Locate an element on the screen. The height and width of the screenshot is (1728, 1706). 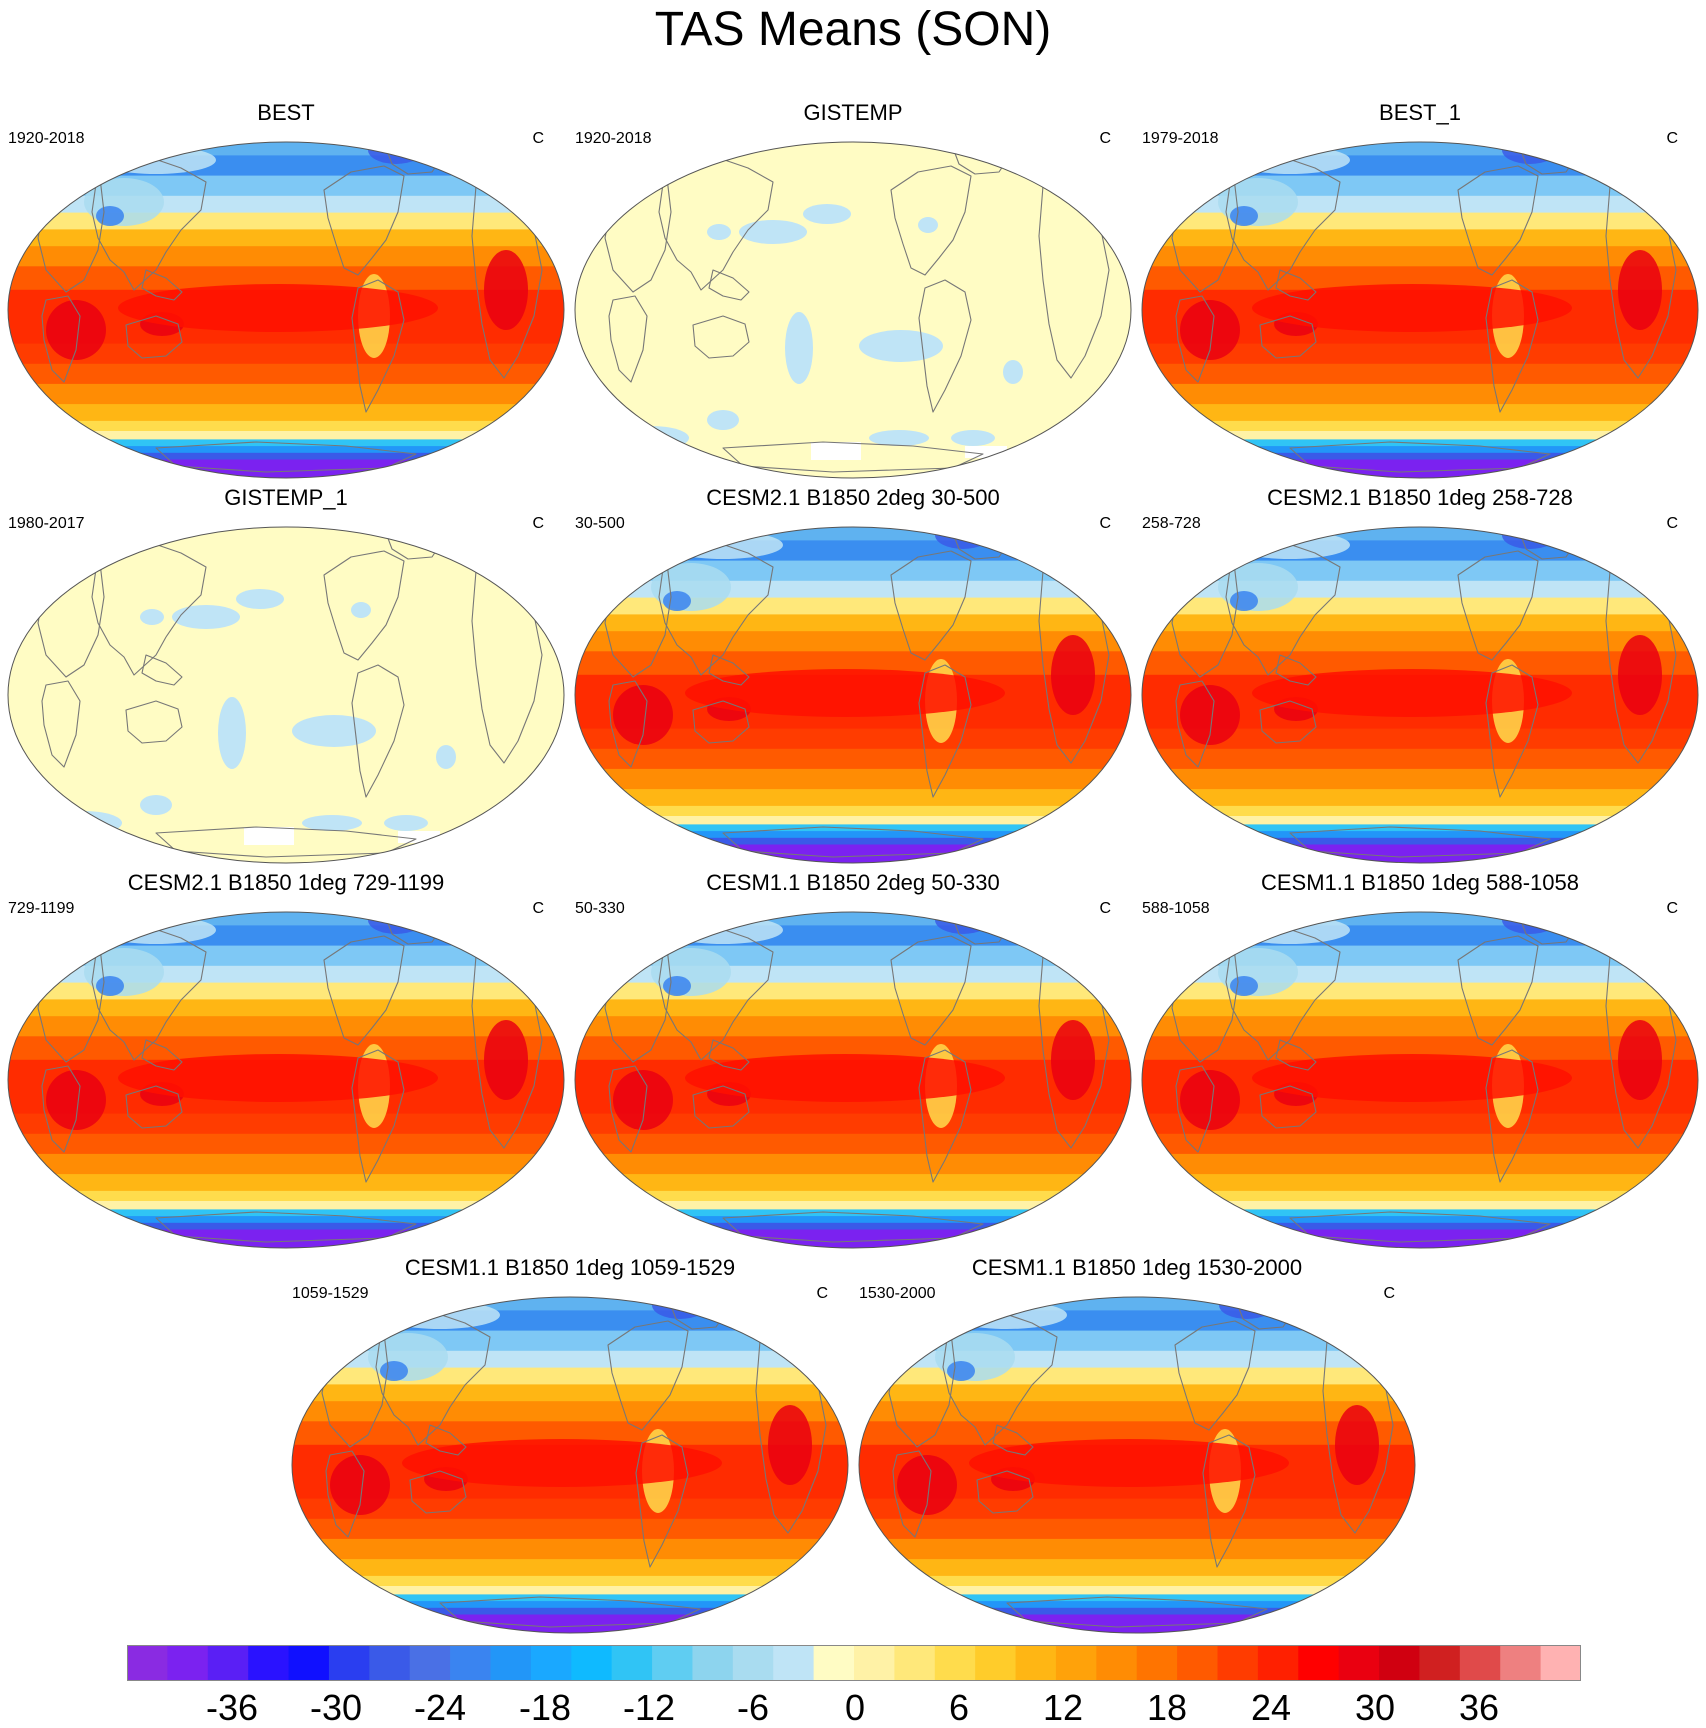
map-outline is located at coordinates (1137, 1465).